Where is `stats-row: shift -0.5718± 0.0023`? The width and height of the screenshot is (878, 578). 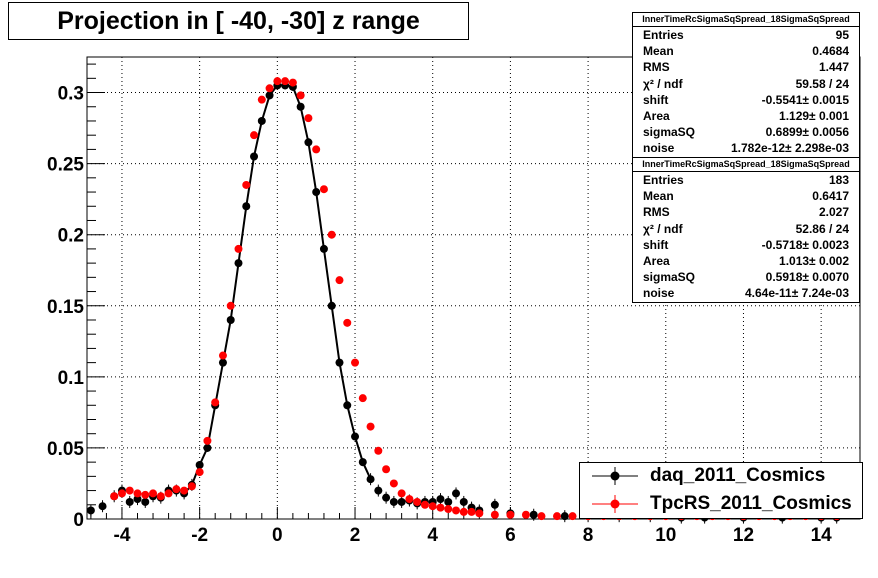
stats-row: shift -0.5718± 0.0023 is located at coordinates (746, 245).